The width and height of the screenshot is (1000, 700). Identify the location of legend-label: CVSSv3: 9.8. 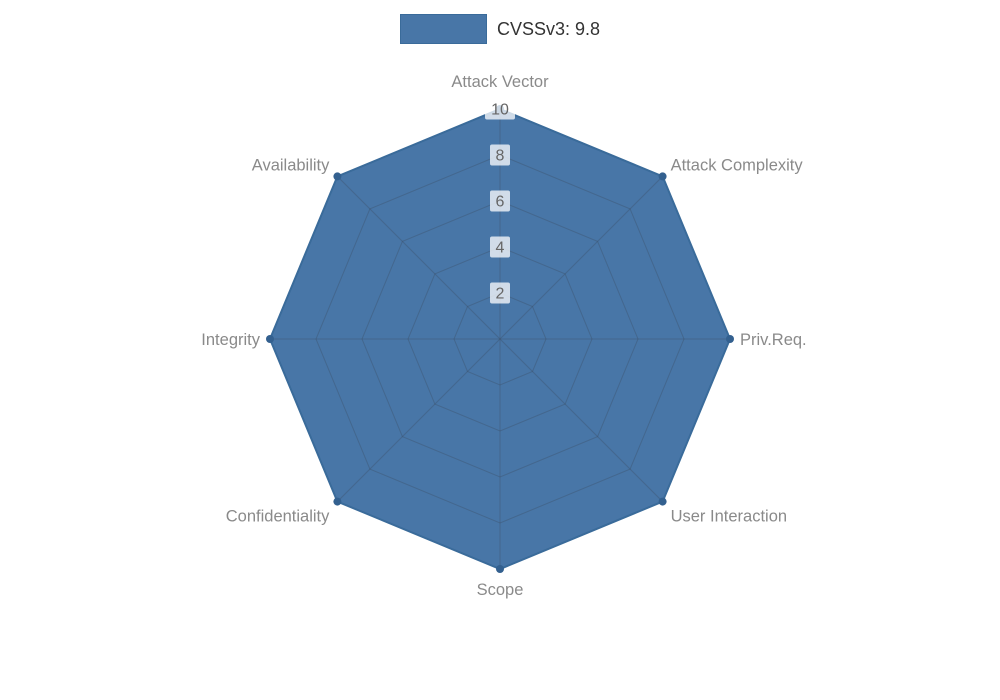
(548, 29).